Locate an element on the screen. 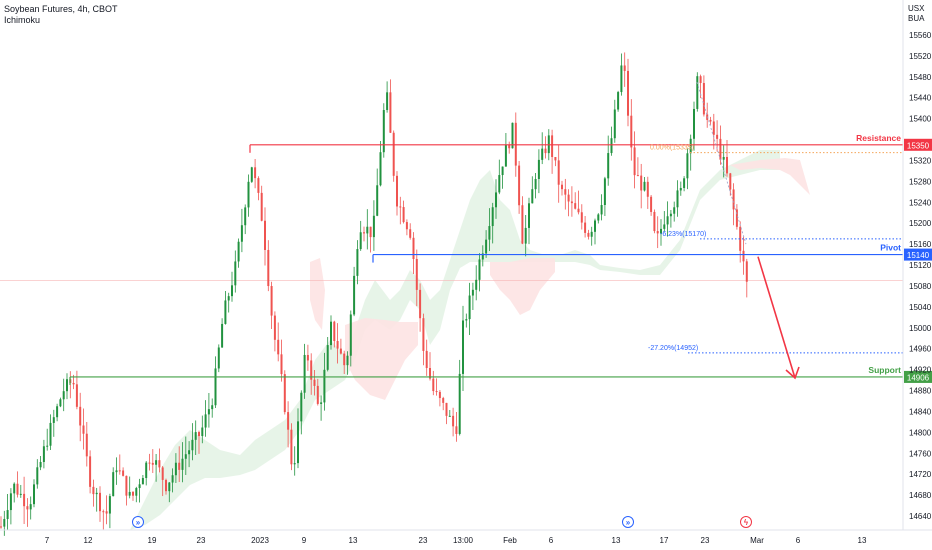 The height and width of the screenshot is (550, 932). price-tick-label: 15120 is located at coordinates (920, 265).